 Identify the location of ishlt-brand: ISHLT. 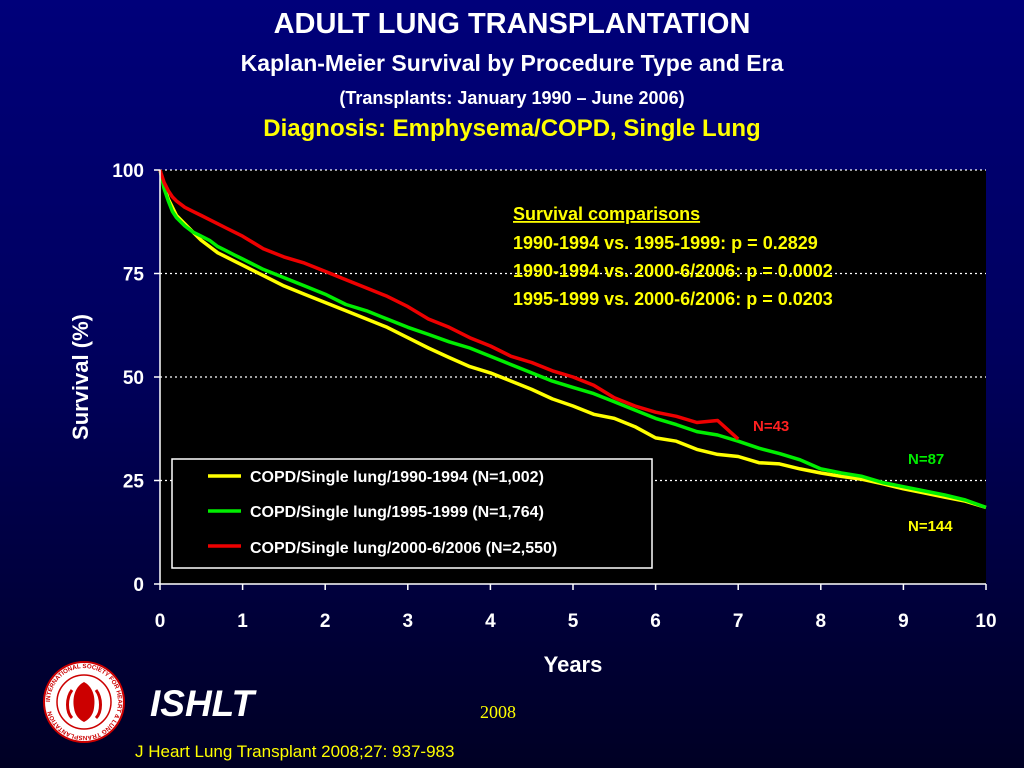
(202, 703).